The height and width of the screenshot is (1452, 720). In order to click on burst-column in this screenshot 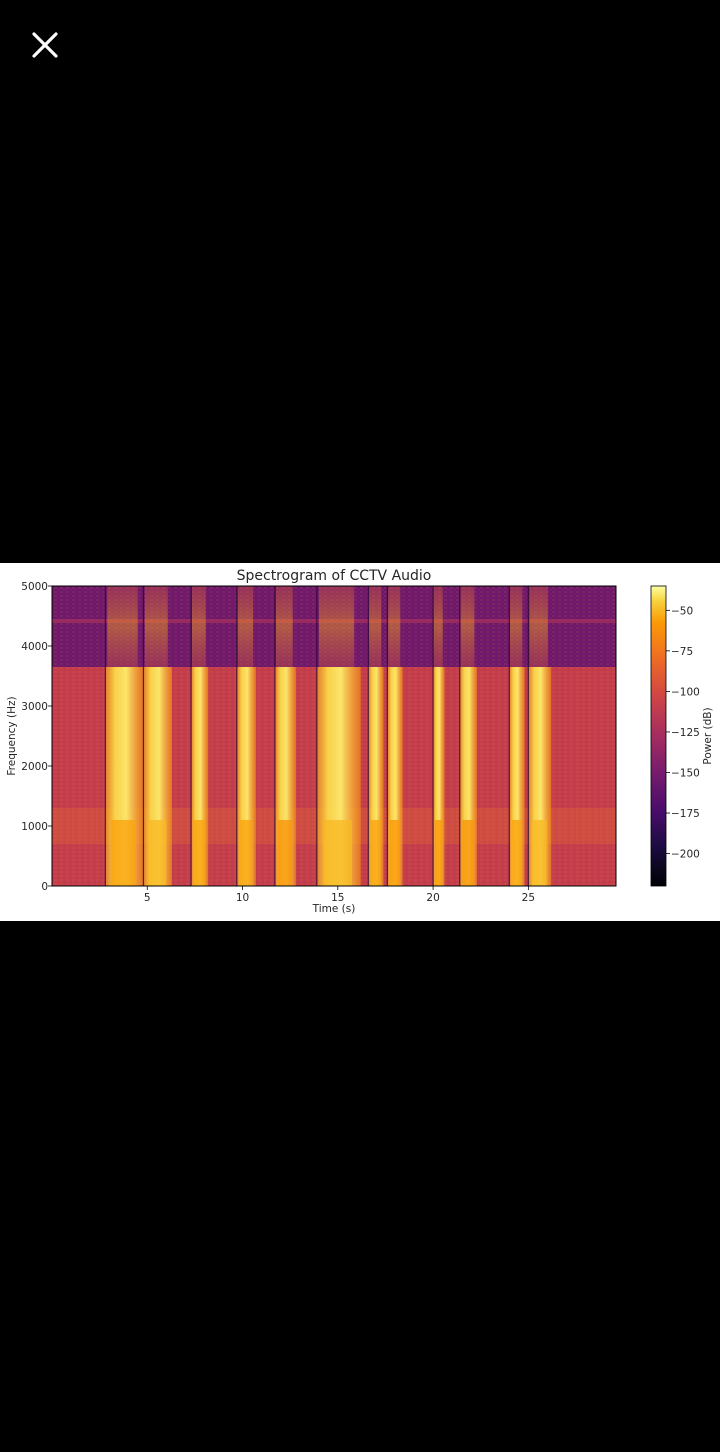, I will do `click(439, 776)`.